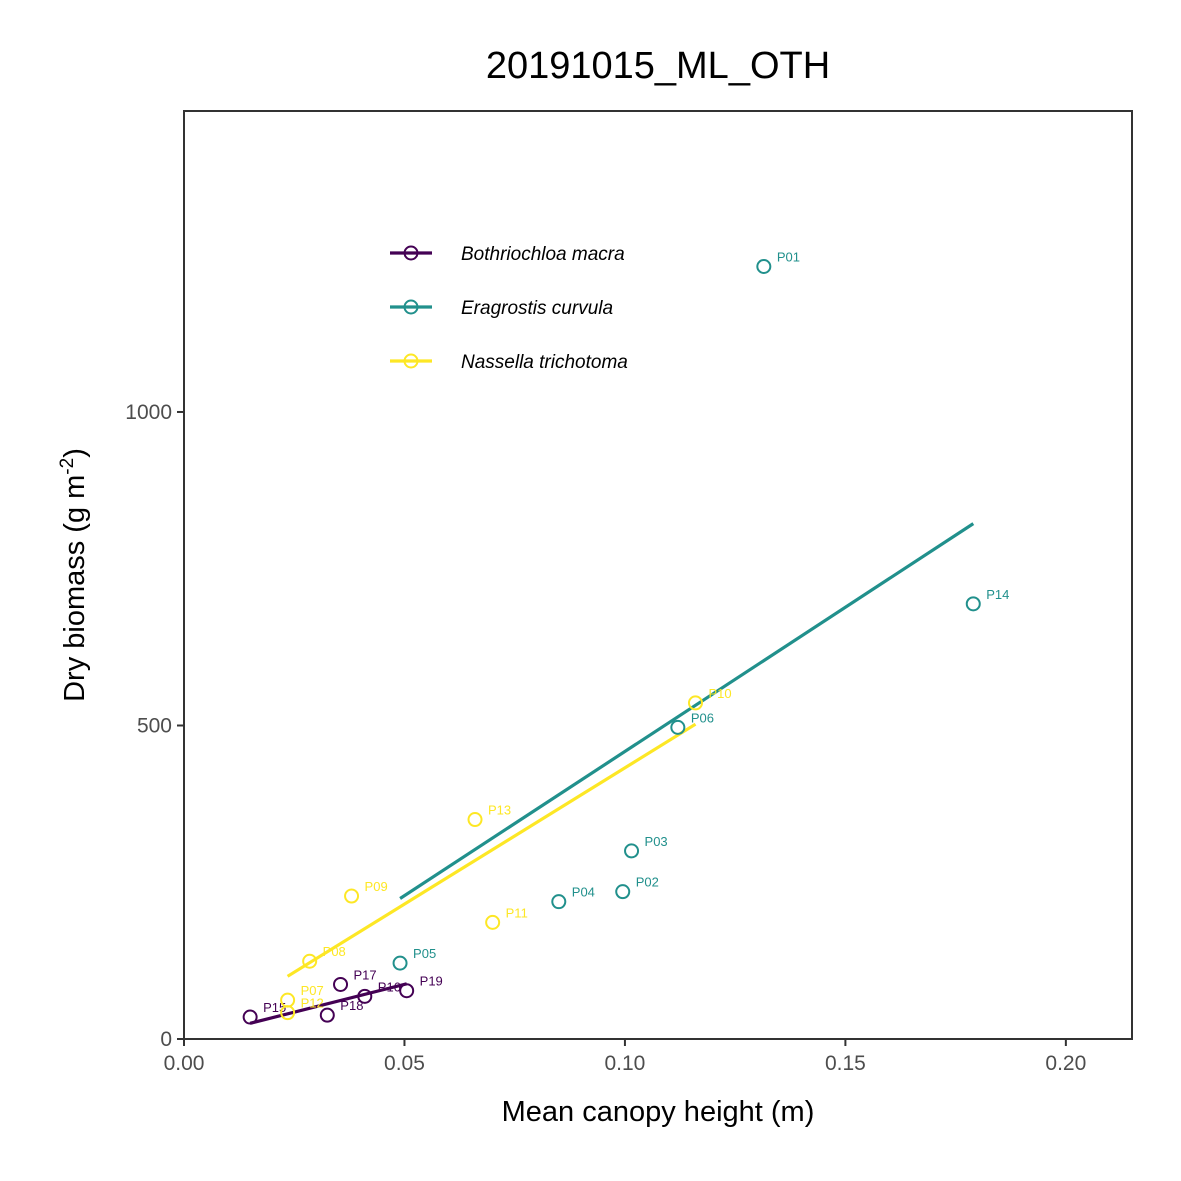 The width and height of the screenshot is (1181, 1181). What do you see at coordinates (312, 1003) in the screenshot?
I see `point-label: P12` at bounding box center [312, 1003].